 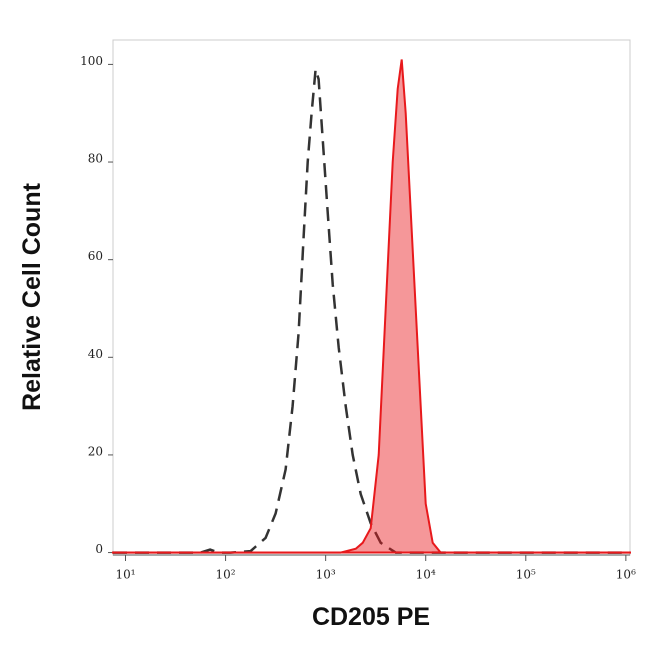 What do you see at coordinates (95, 256) in the screenshot?
I see `y-tick-label: 60` at bounding box center [95, 256].